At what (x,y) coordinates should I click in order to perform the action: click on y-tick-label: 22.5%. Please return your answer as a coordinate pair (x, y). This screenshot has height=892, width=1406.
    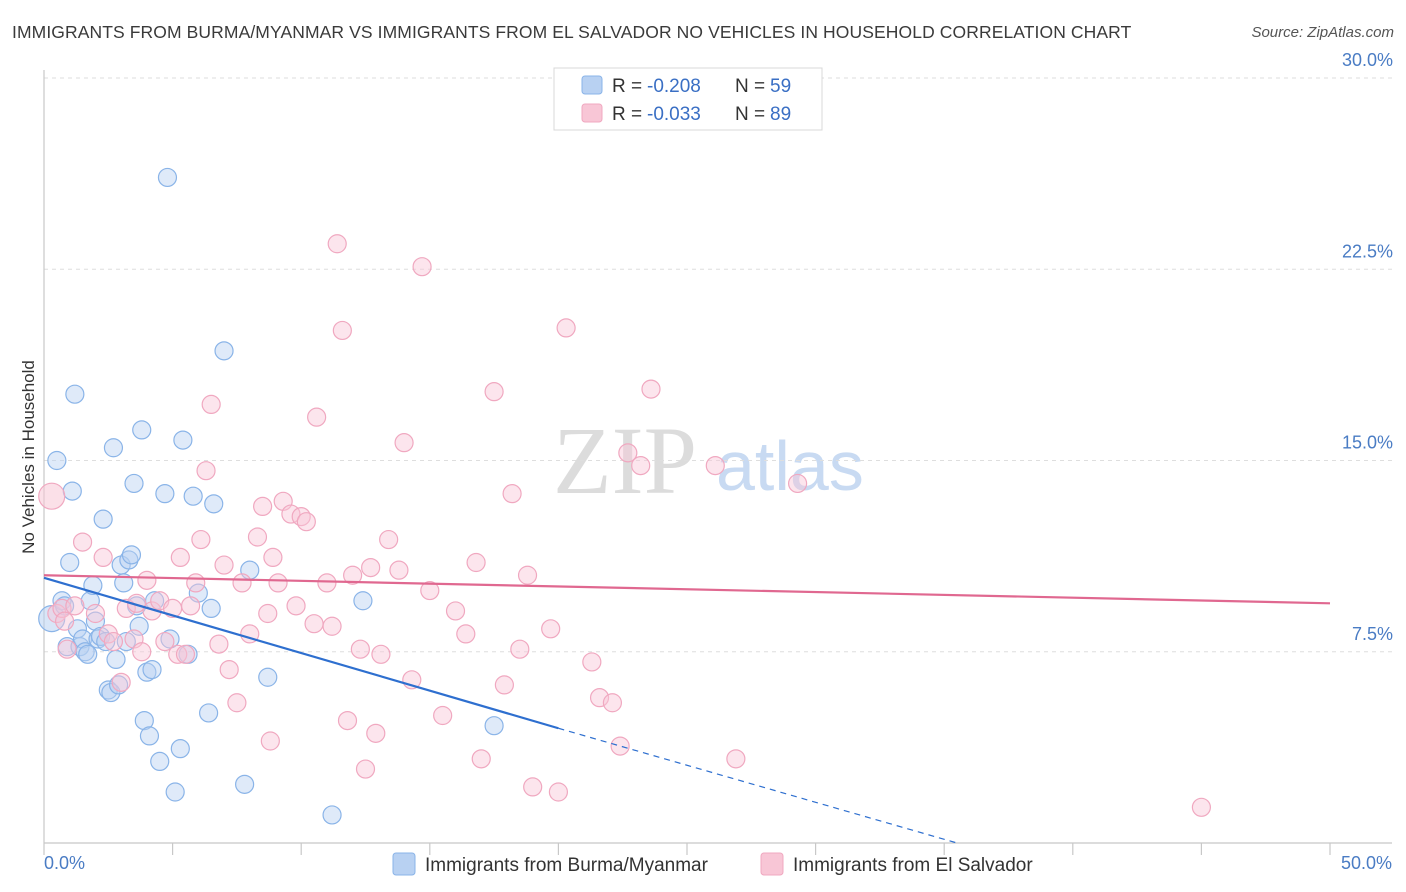
    Looking at the image, I should click on (1367, 251).